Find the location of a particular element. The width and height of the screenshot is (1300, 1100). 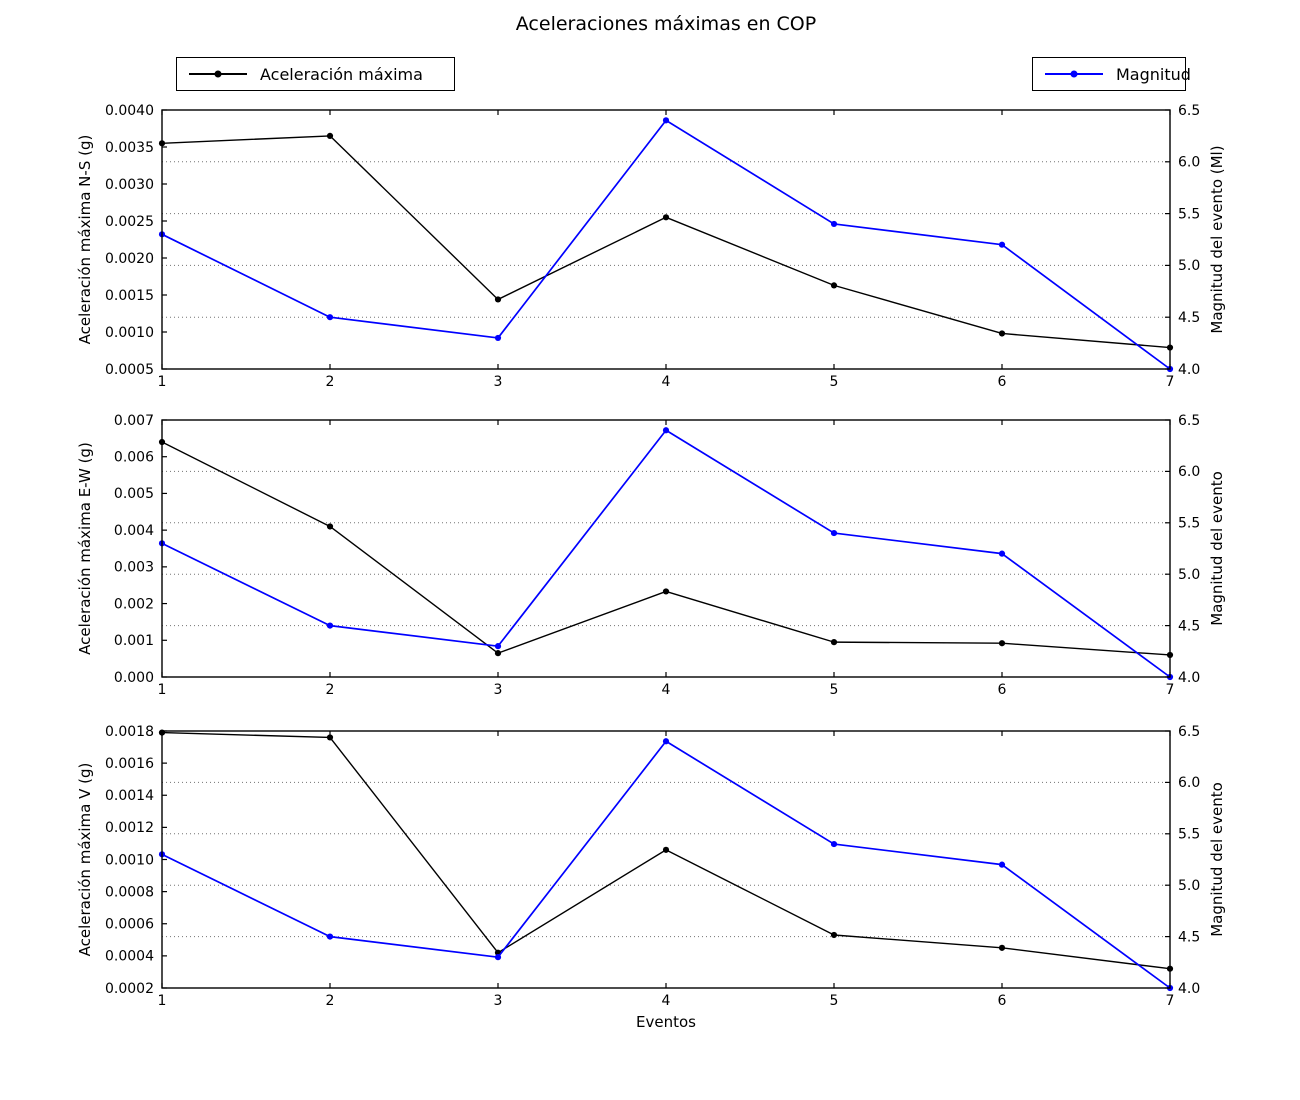

y-tick-label: 0.0016 is located at coordinates (129, 764).